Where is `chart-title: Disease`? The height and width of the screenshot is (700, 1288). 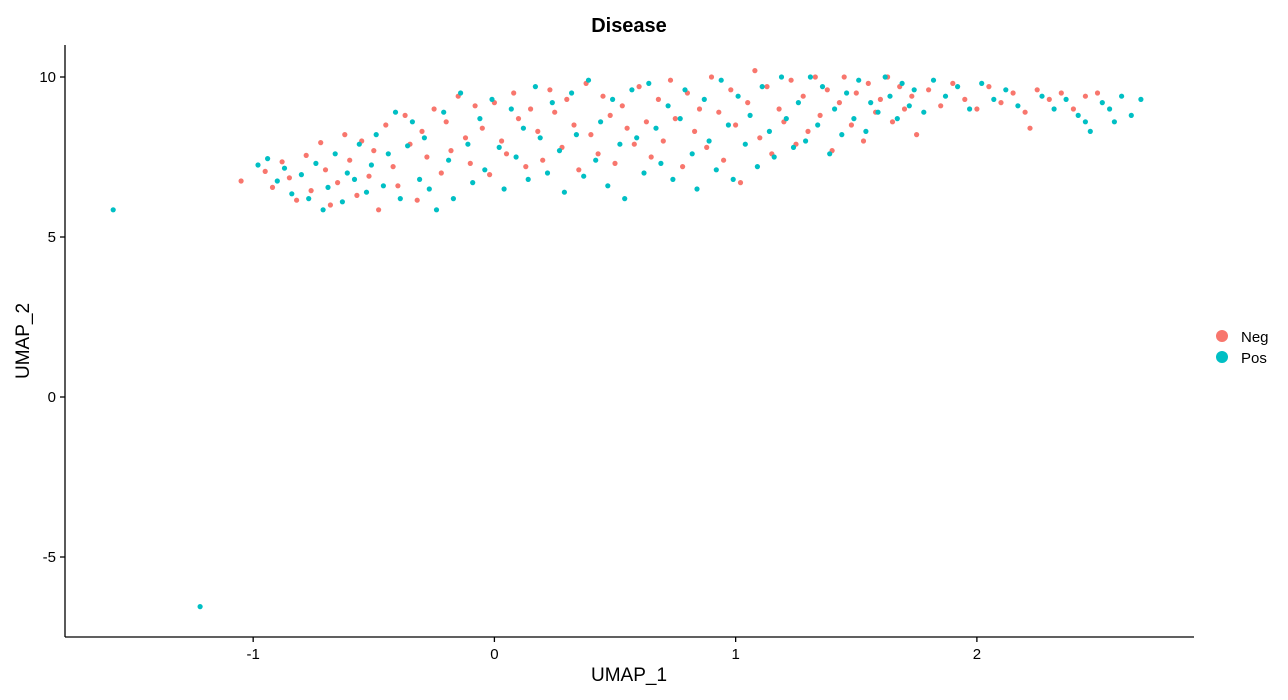 chart-title: Disease is located at coordinates (629, 26).